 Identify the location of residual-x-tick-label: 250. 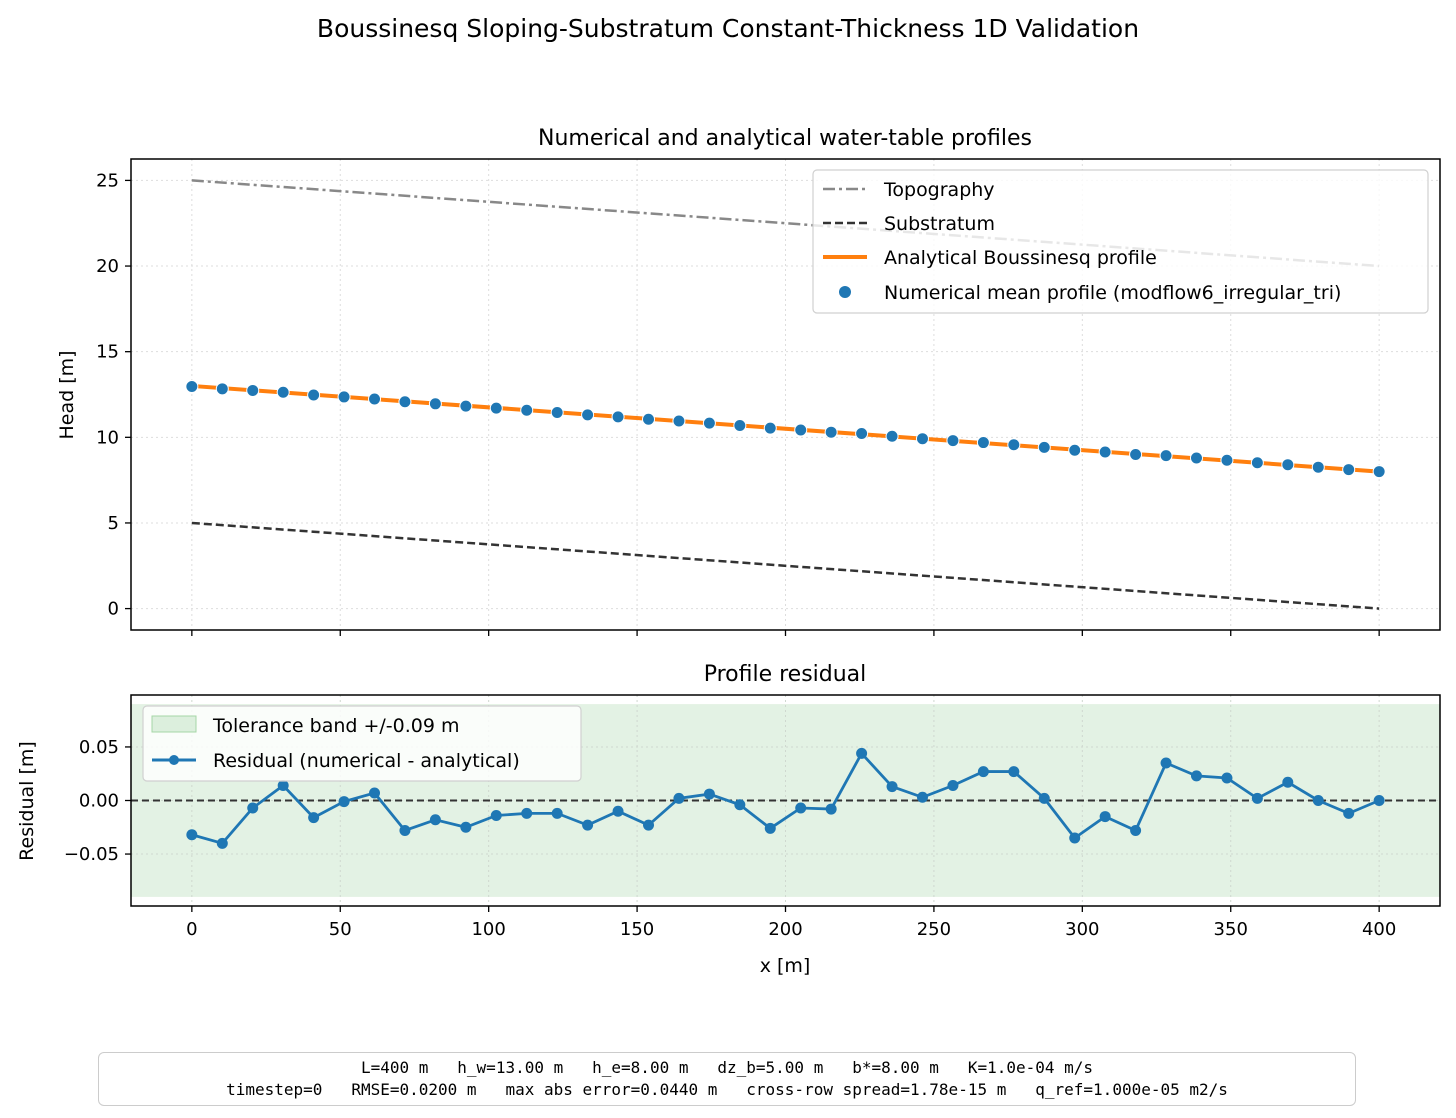
(934, 929).